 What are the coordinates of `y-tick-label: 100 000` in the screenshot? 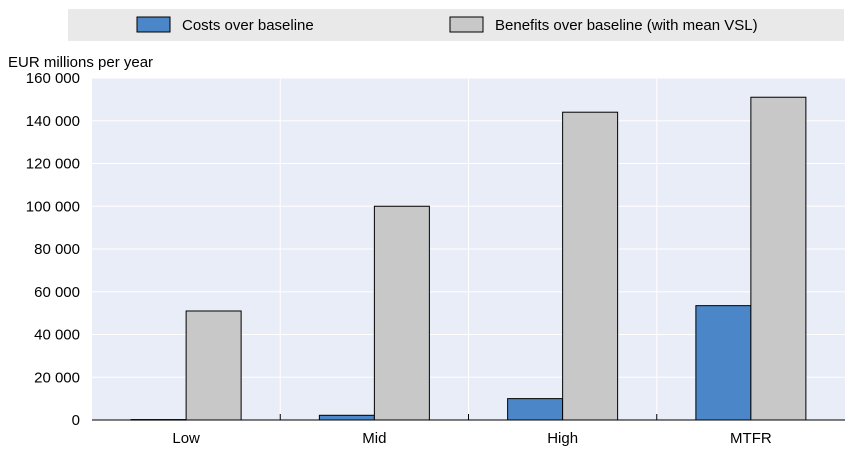 It's located at (53, 206).